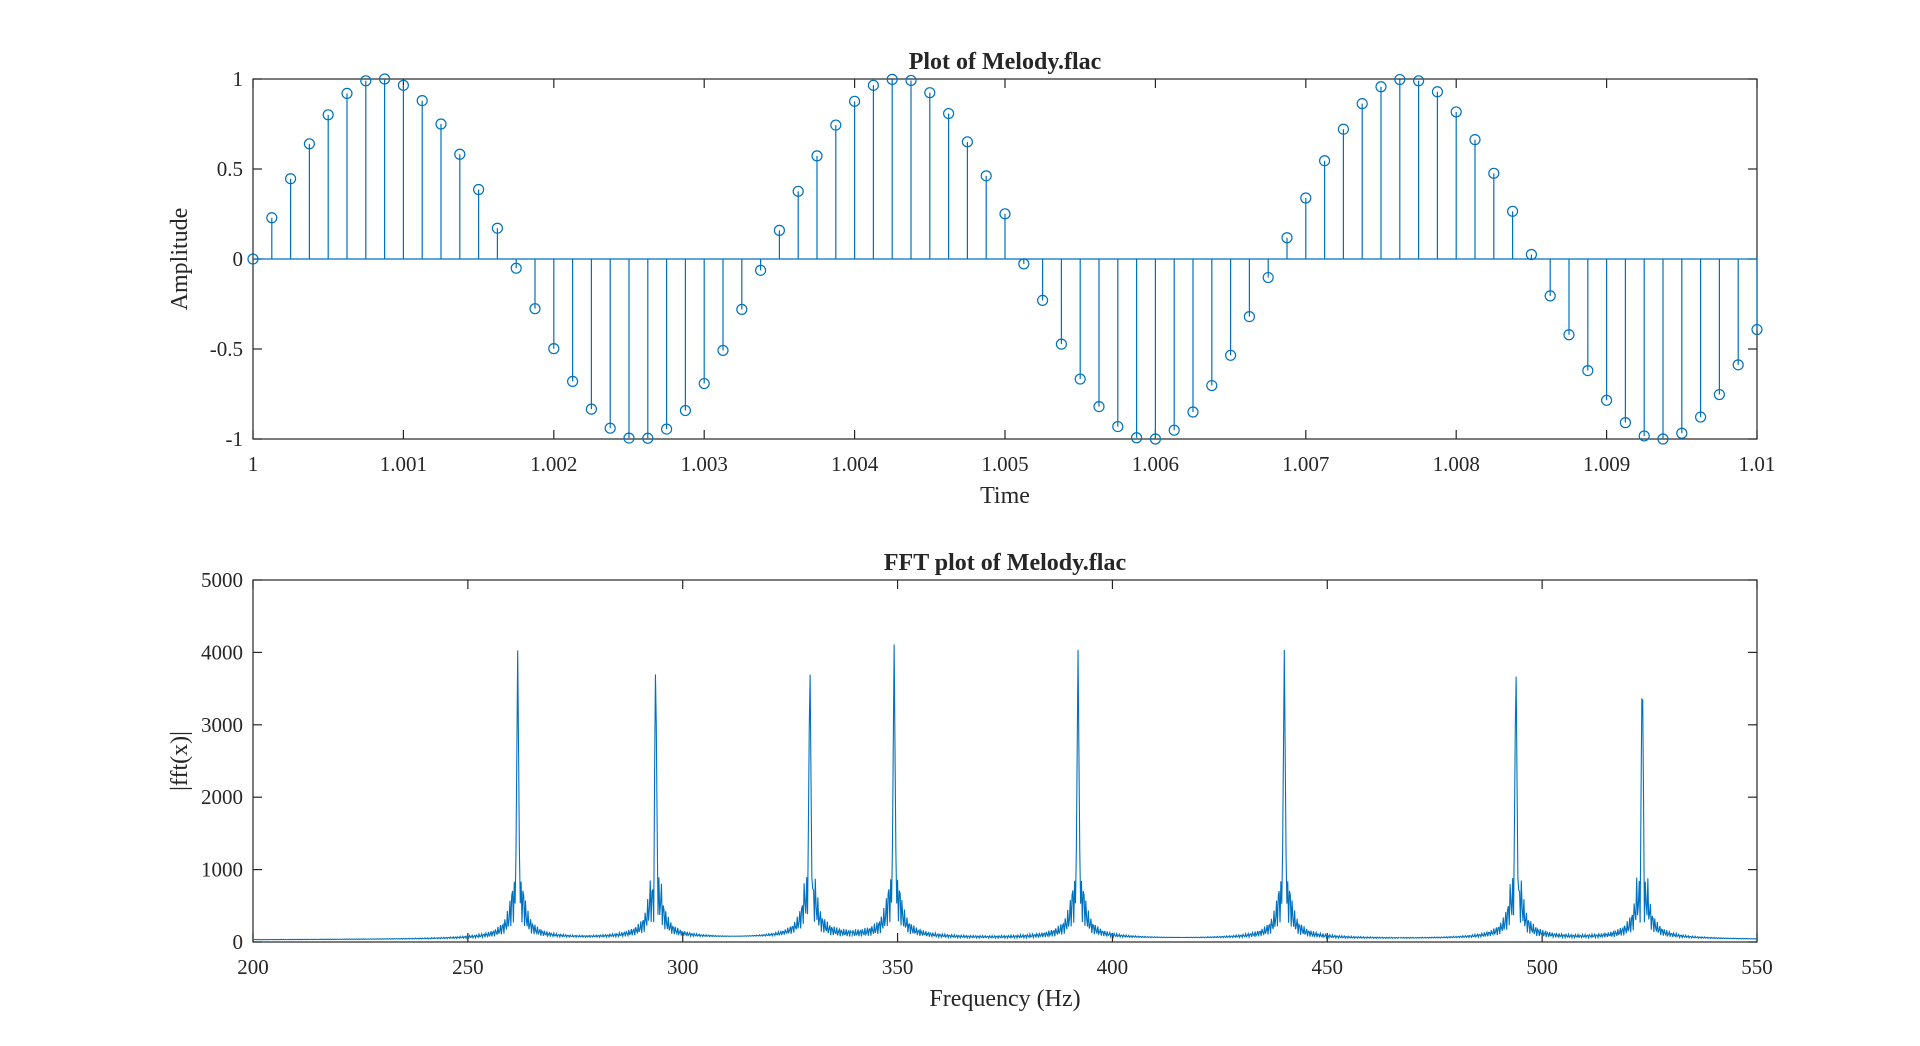 This screenshot has height=1046, width=1920. Describe the element at coordinates (222, 652) in the screenshot. I see `y-tick-label: 4000` at that location.